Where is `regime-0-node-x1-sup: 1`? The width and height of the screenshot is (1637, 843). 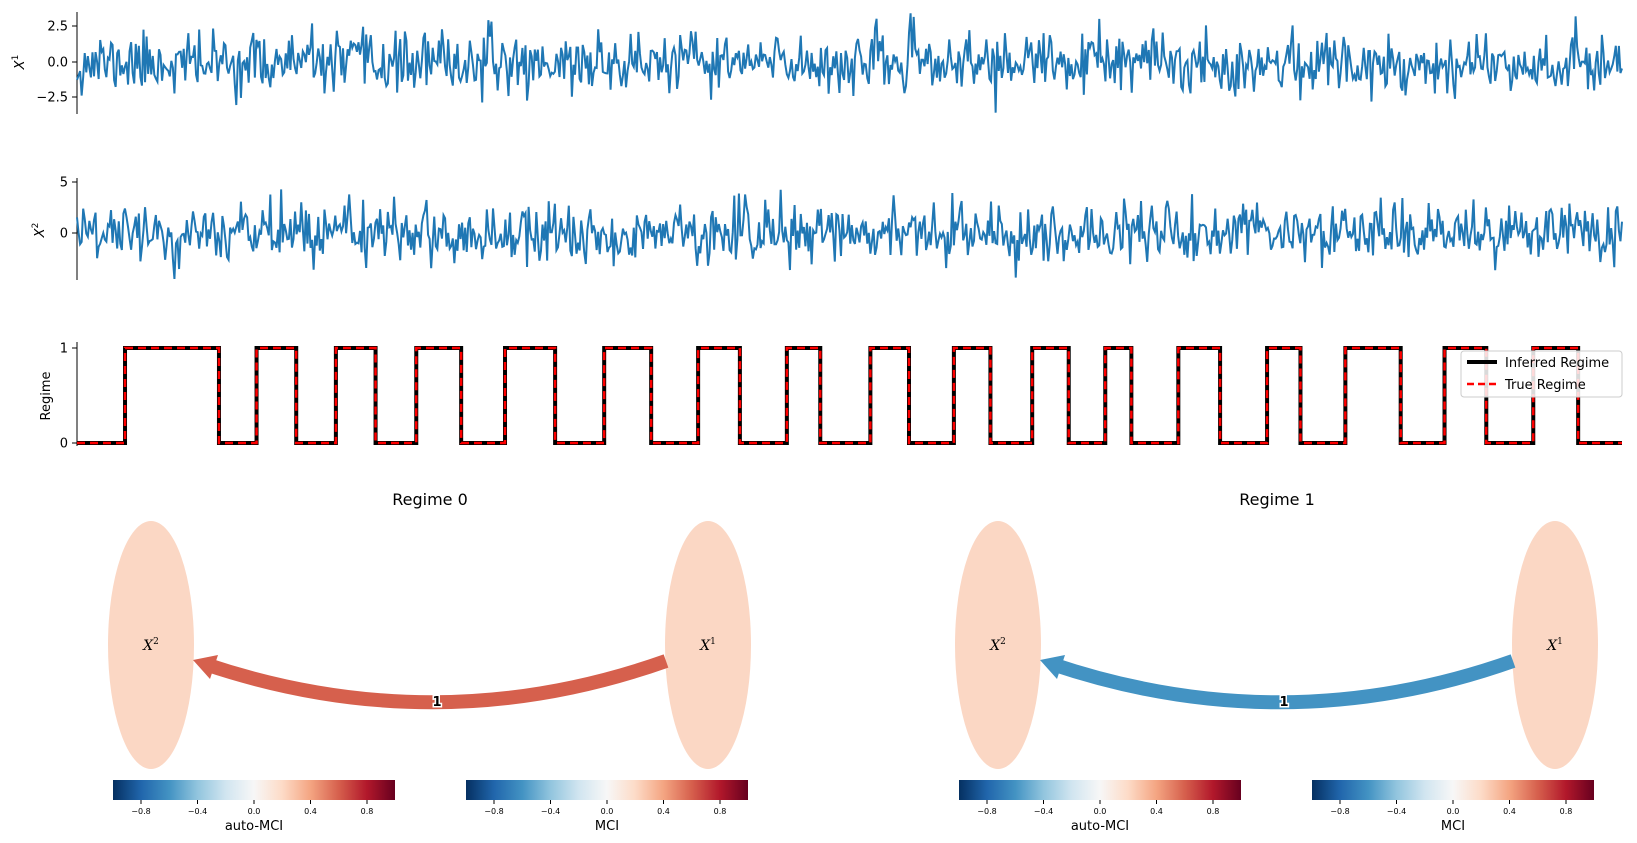 regime-0-node-x1-sup: 1 is located at coordinates (713, 642).